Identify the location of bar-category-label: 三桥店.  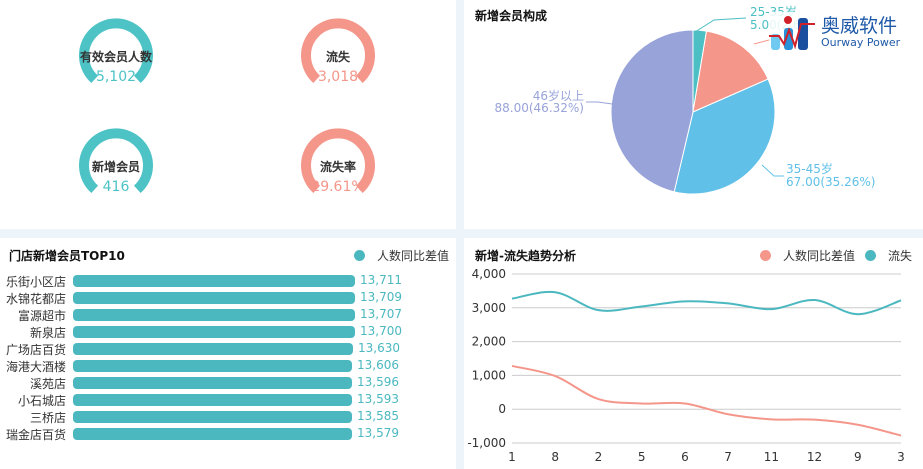
(47, 418).